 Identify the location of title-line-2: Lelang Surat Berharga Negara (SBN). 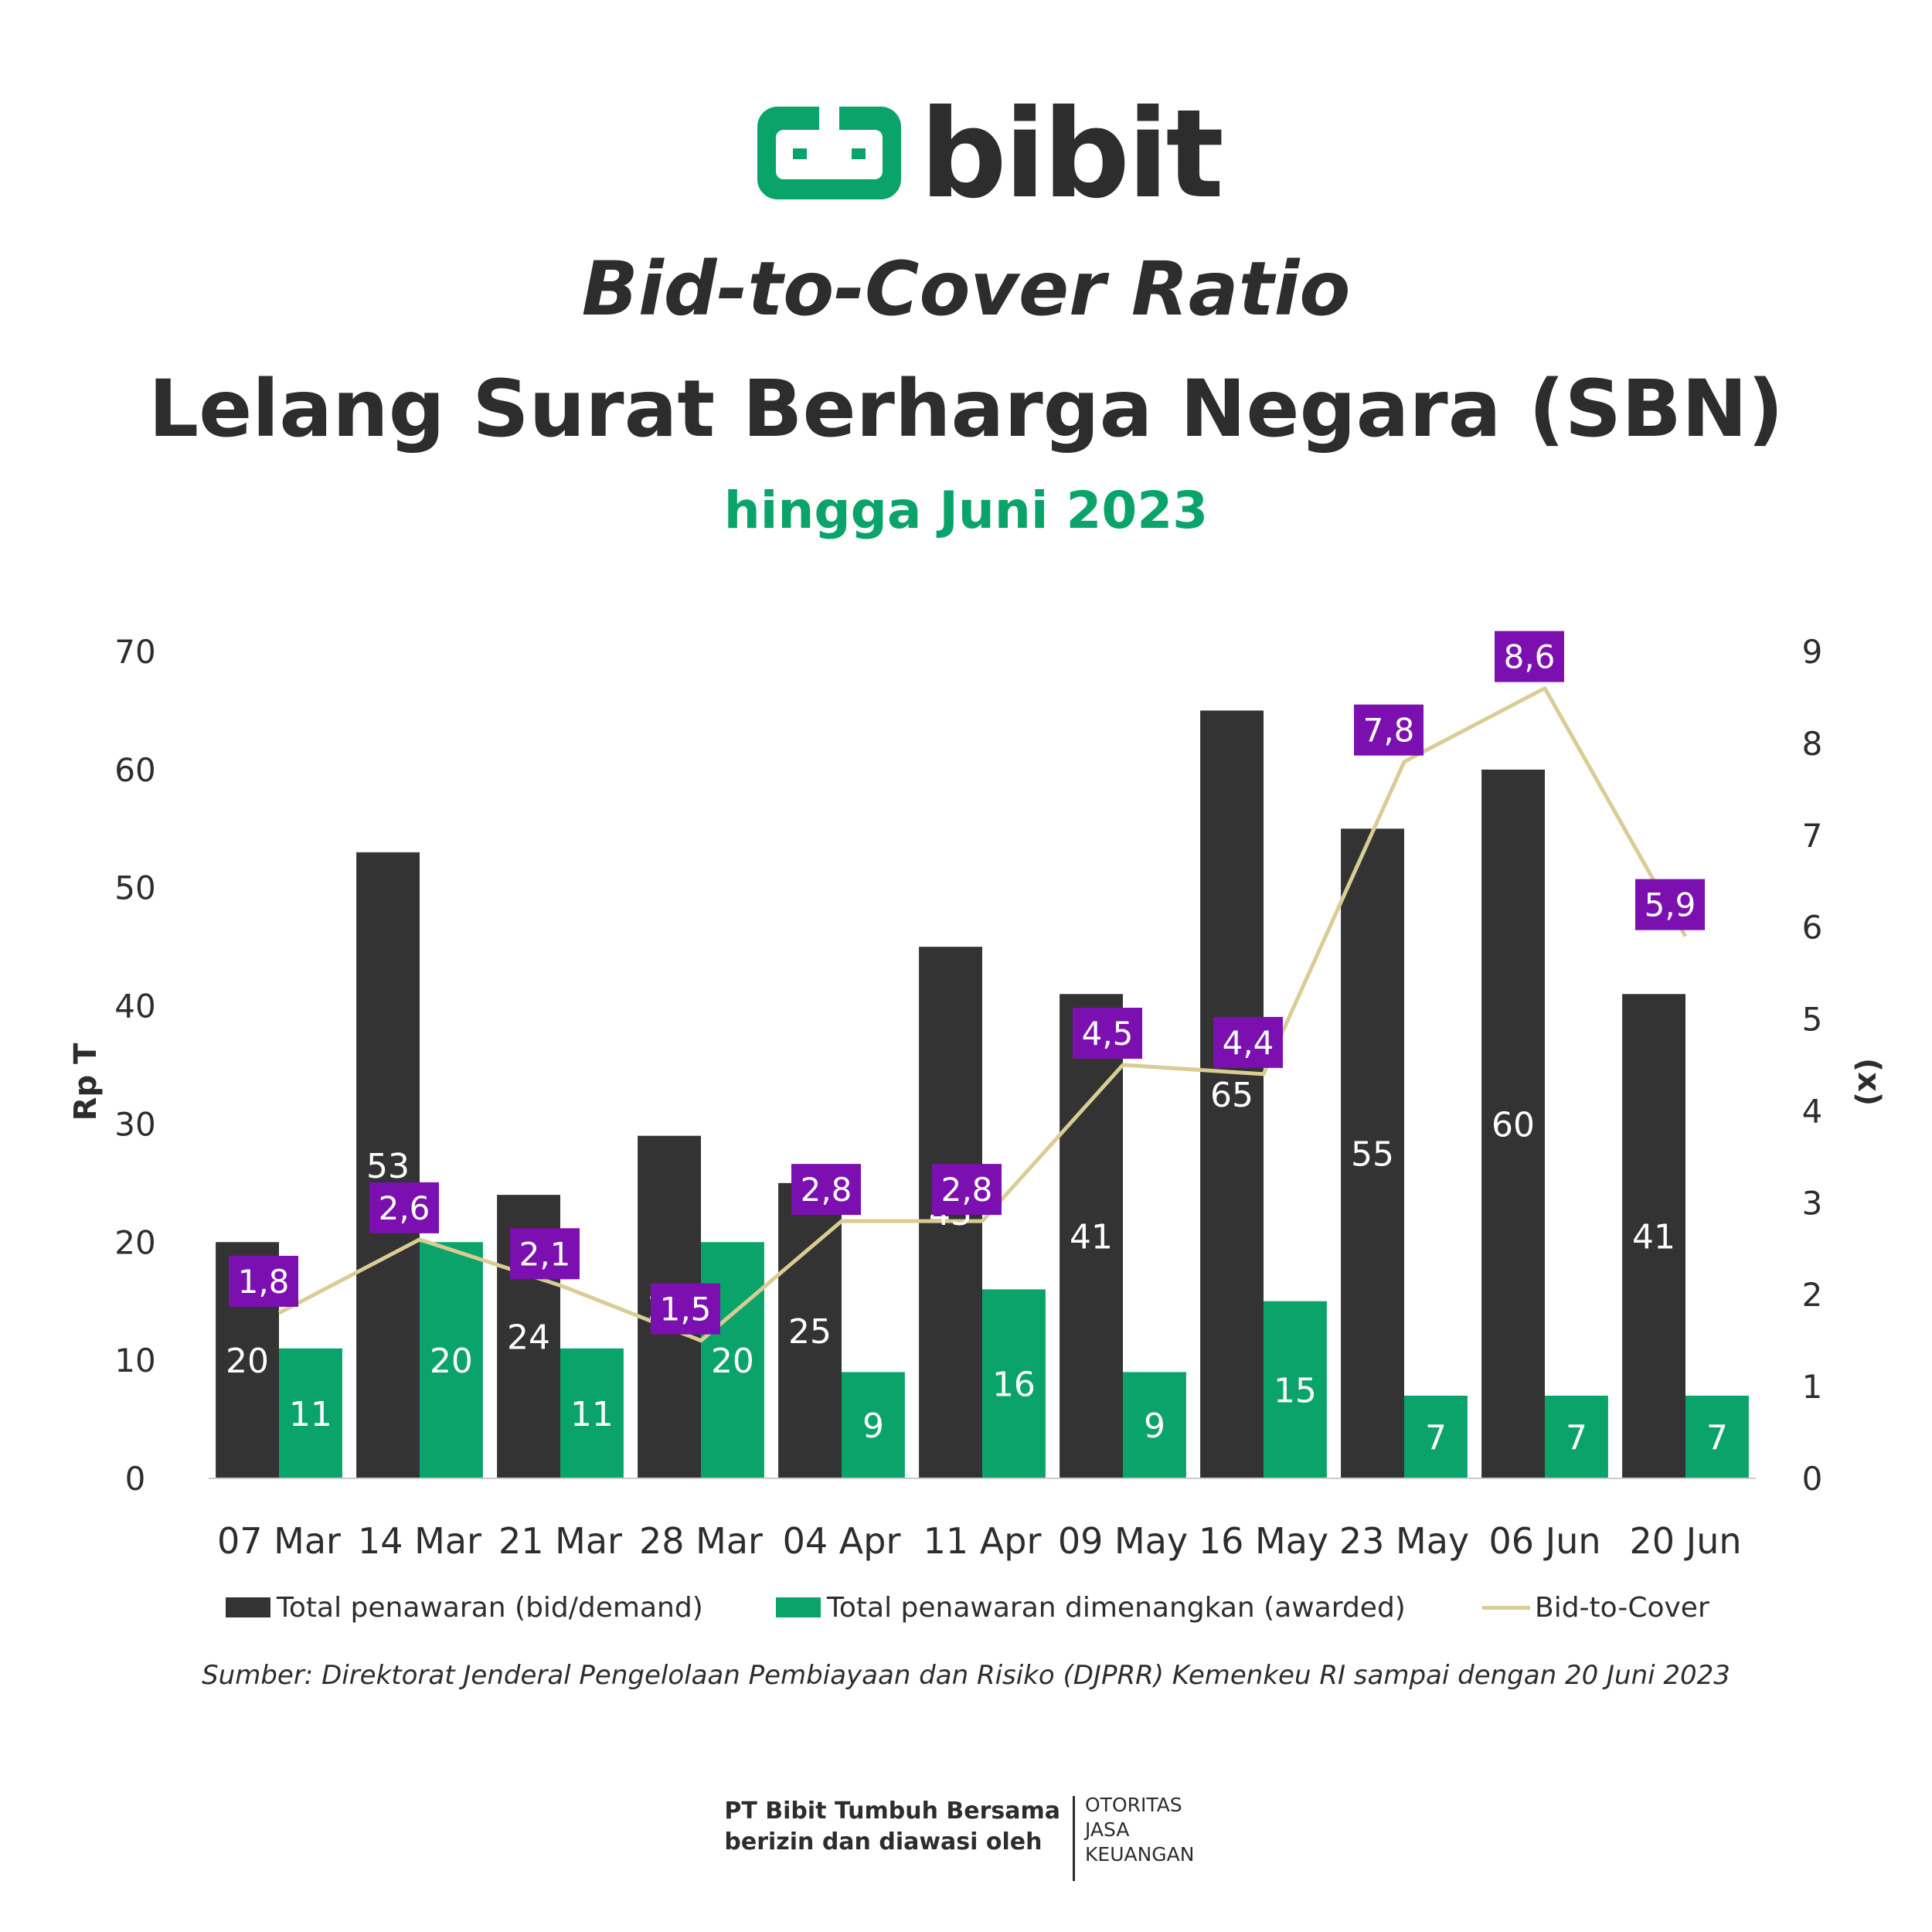
(966, 409).